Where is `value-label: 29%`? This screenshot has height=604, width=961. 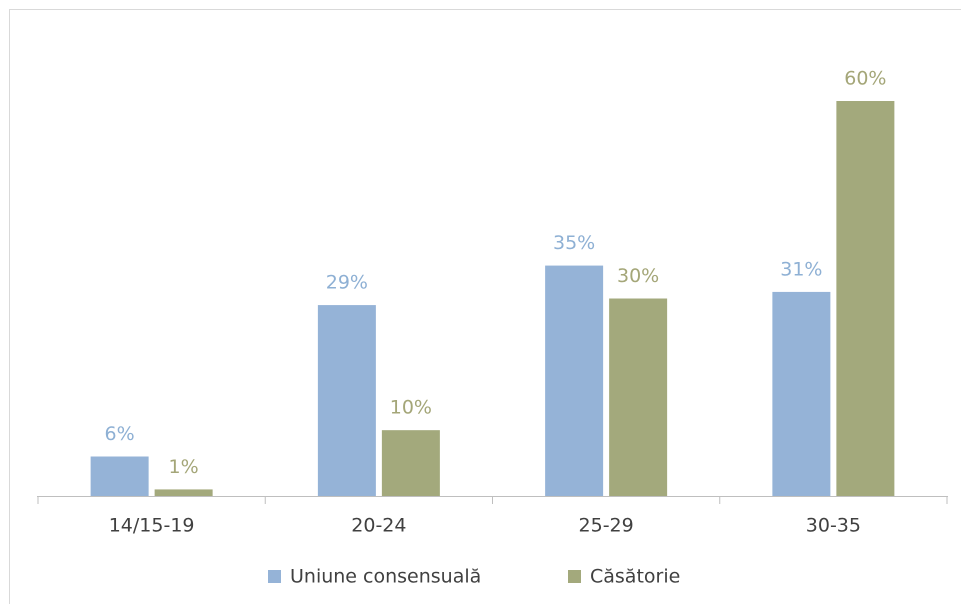 value-label: 29% is located at coordinates (347, 283).